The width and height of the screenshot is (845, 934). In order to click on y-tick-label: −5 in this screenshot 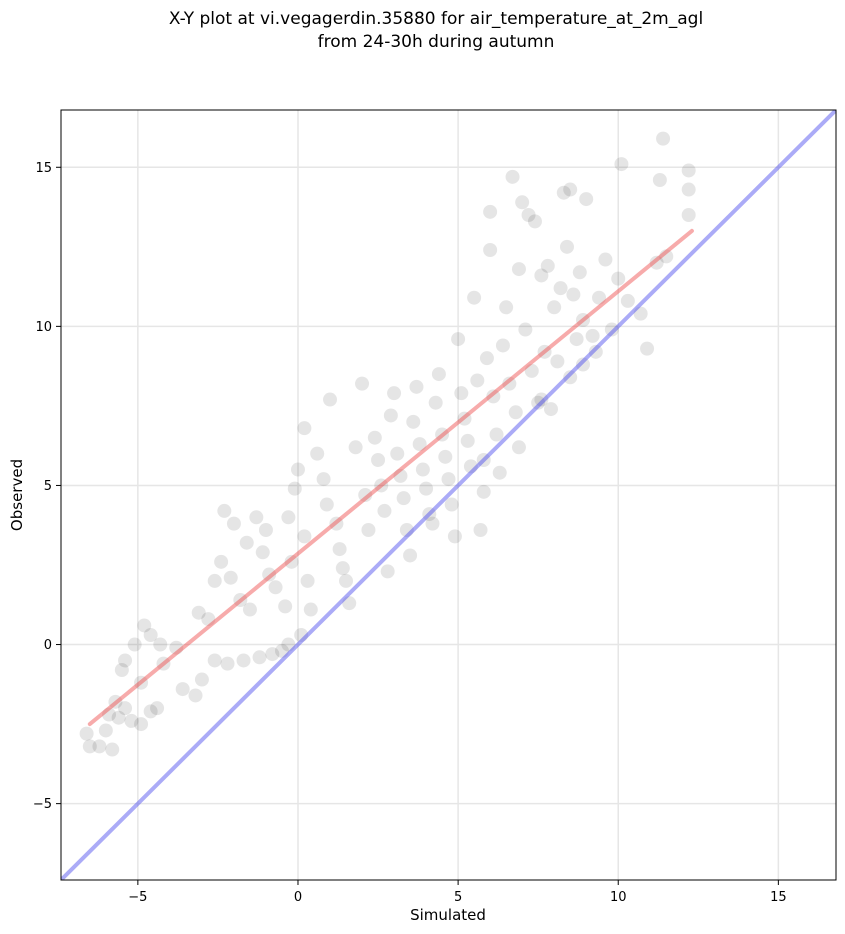, I will do `click(42, 804)`.